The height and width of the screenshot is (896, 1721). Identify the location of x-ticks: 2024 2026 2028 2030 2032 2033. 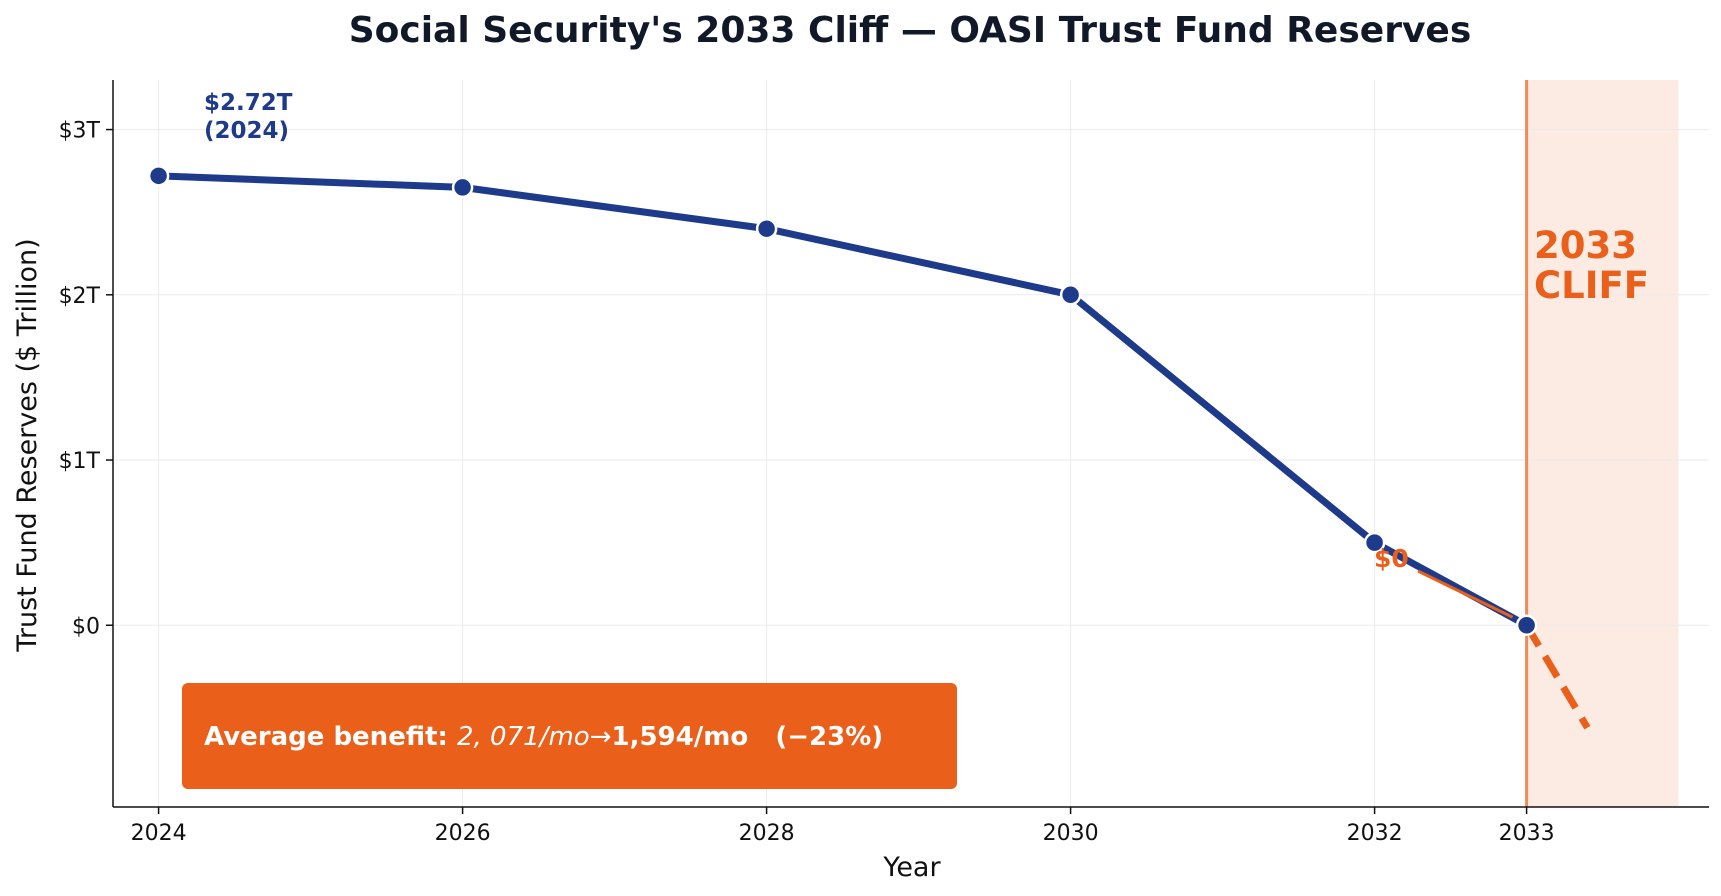
(843, 826).